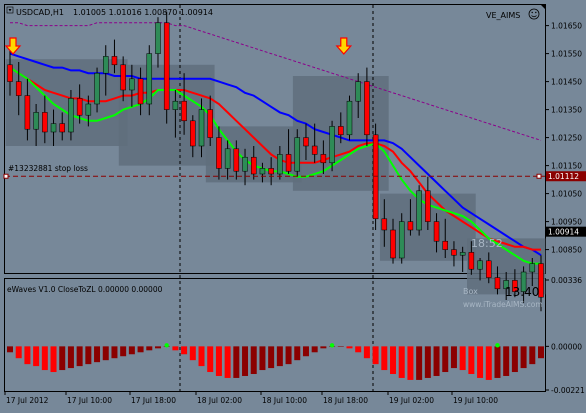 This screenshot has height=413, width=586. I want to click on time-tick-label: 19 Jul 02:00, so click(411, 400).